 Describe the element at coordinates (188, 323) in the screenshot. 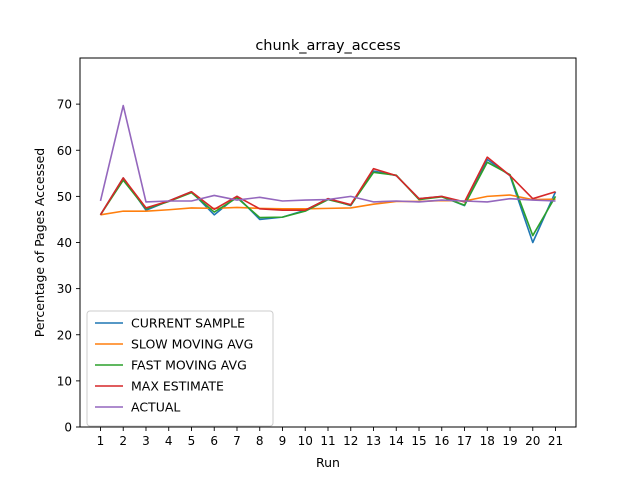

I see `legend-label: CURRENT SAMPLE` at that location.